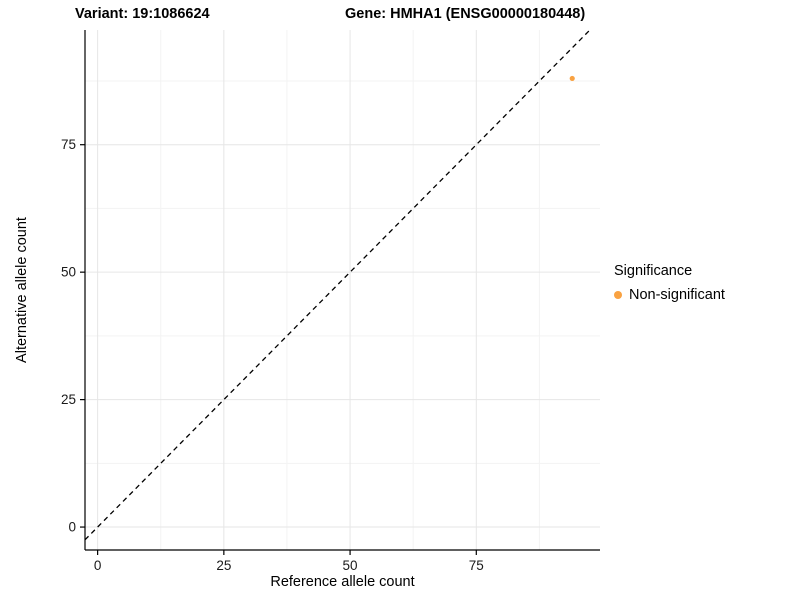  What do you see at coordinates (618, 295) in the screenshot?
I see `legend-point-icon` at bounding box center [618, 295].